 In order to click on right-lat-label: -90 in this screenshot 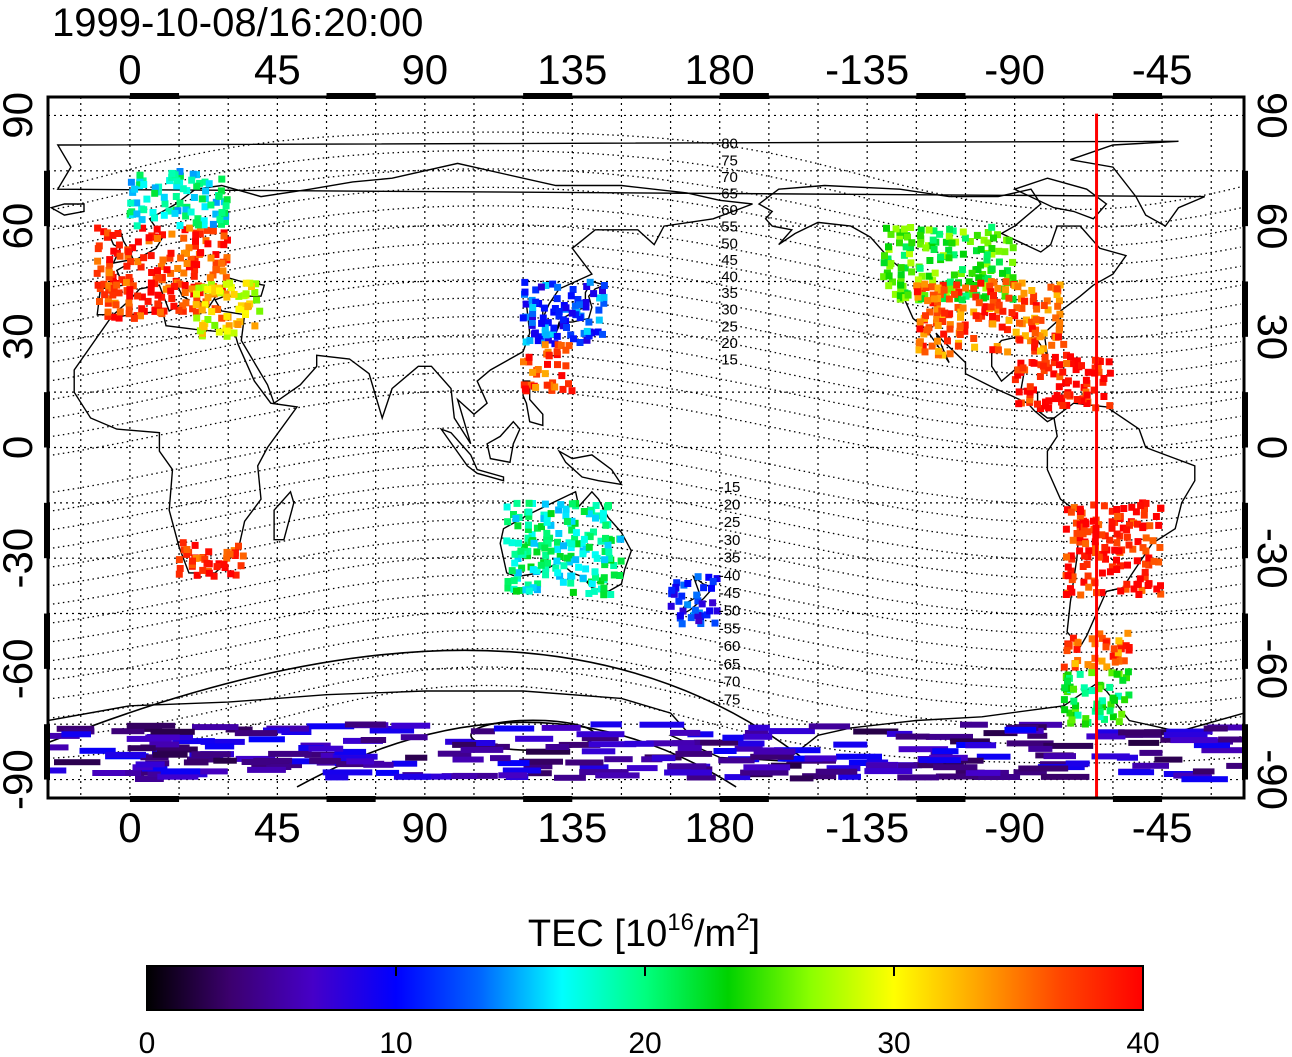, I will do `click(1270, 779)`.